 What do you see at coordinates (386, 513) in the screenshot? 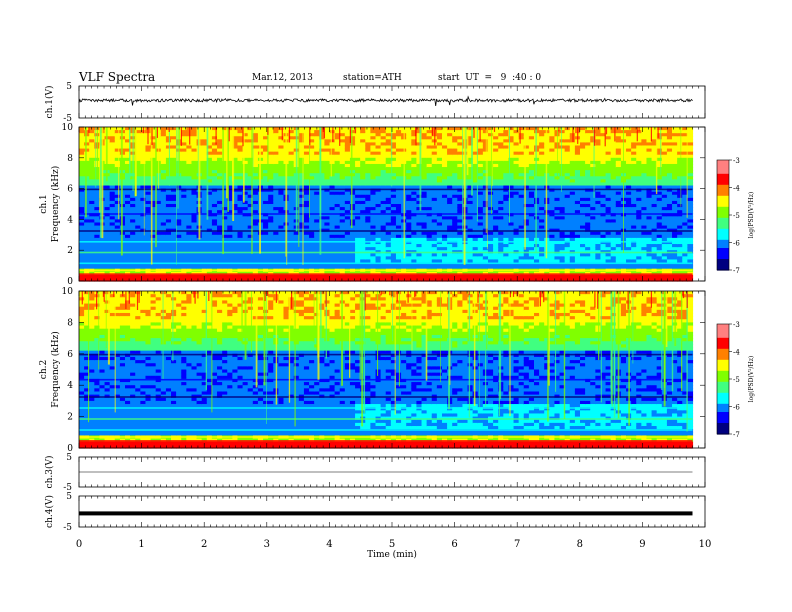
I see `ch4-trace` at bounding box center [386, 513].